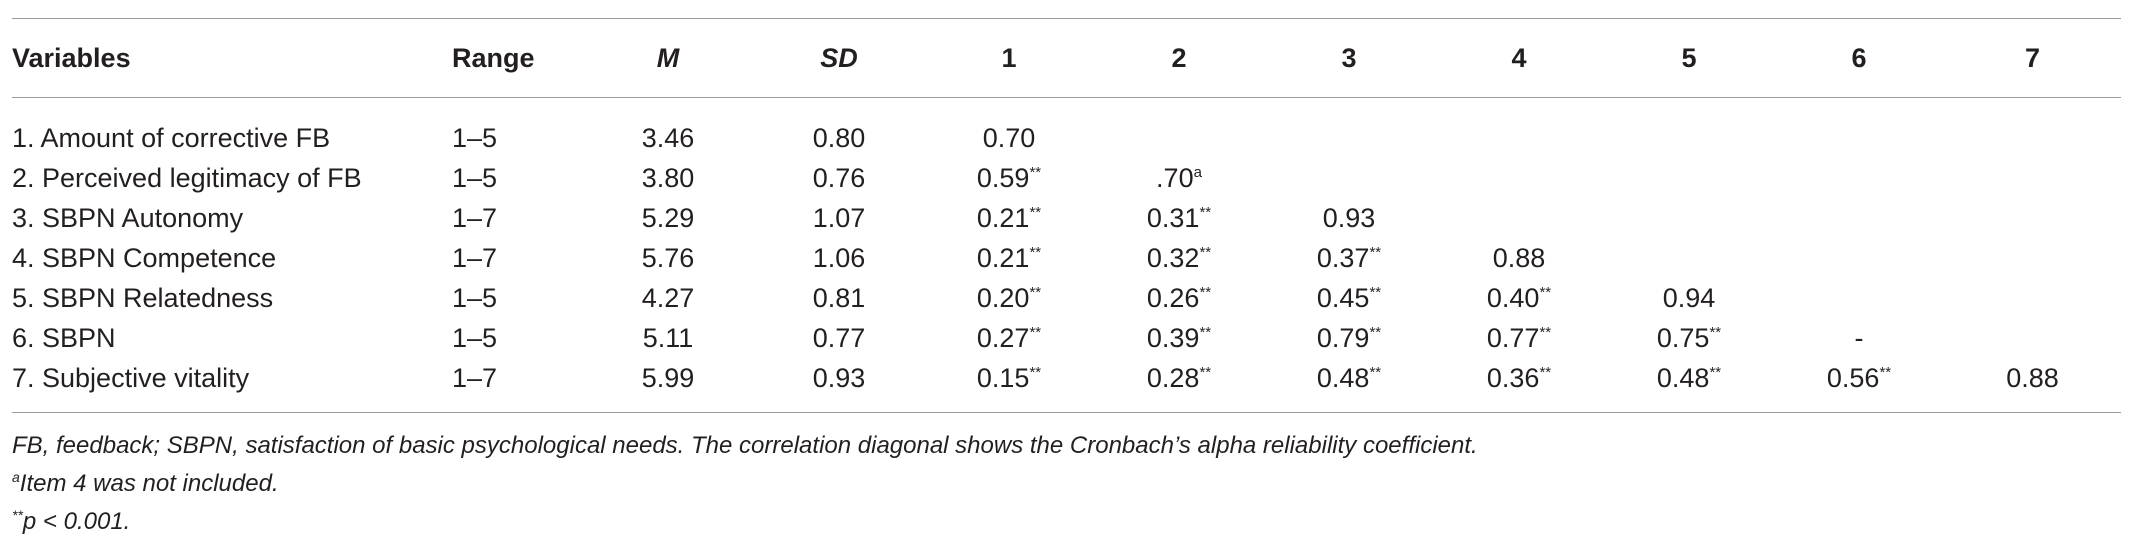  What do you see at coordinates (1003, 297) in the screenshot?
I see `corr-value: 0.20` at bounding box center [1003, 297].